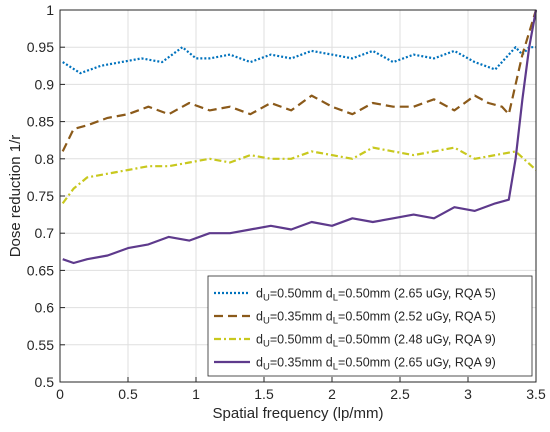 This screenshot has width=550, height=432. I want to click on x-axis-label: Spatial frequency (lp/mm), so click(298, 413).